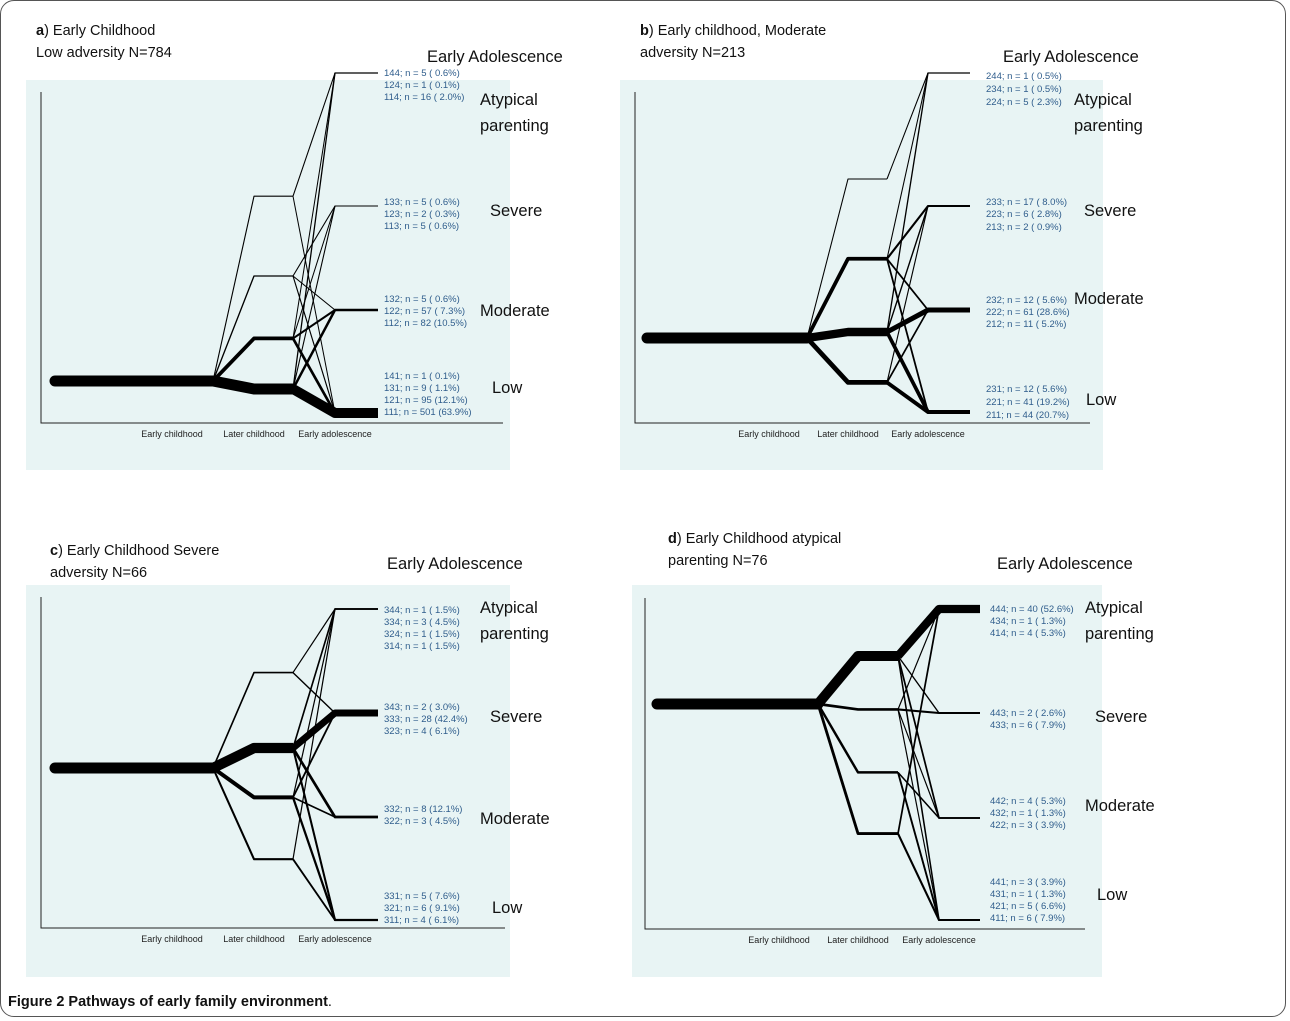 The image size is (1290, 1021). What do you see at coordinates (40, 31) in the screenshot?
I see `panel-letter: a` at bounding box center [40, 31].